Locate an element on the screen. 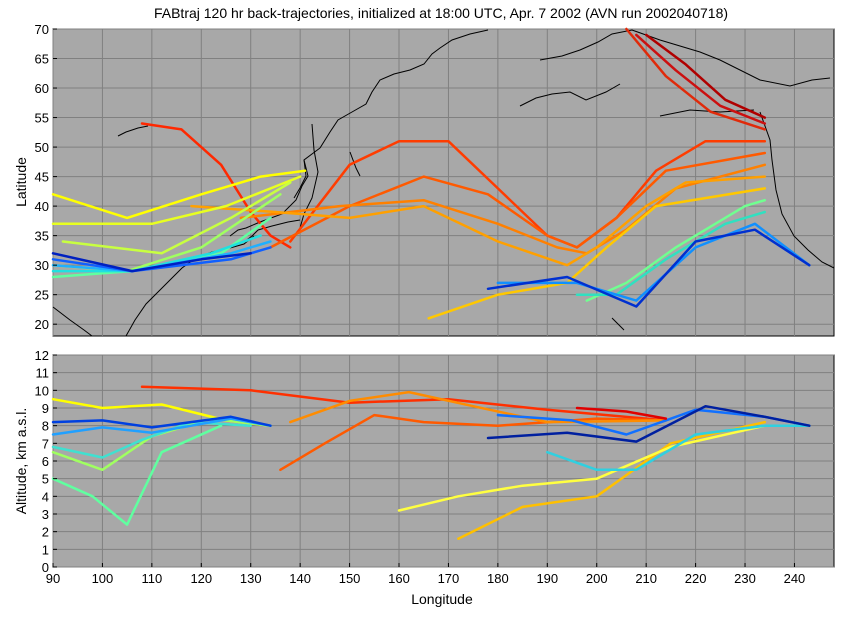 The height and width of the screenshot is (621, 868). map-y-ticks: 20 25 30 35 40 45 50 55 60 65 70 is located at coordinates (46, 177).